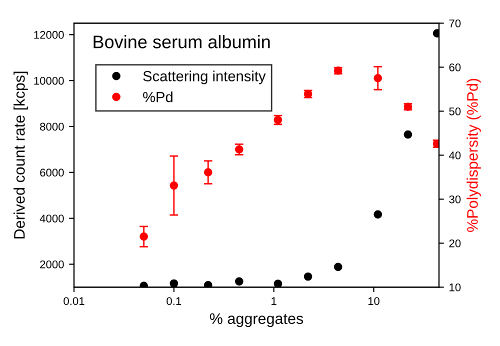 The height and width of the screenshot is (346, 500). What do you see at coordinates (455, 199) in the screenshot?
I see `y2-tick-label: 30` at bounding box center [455, 199].